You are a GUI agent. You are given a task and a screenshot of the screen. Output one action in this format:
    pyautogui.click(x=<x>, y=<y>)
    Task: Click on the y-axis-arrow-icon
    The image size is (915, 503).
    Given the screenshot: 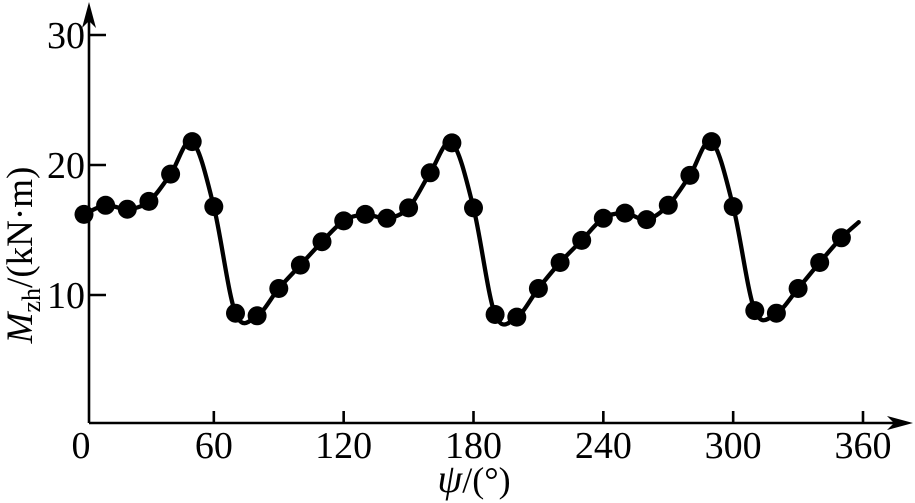 What is the action you would take?
    pyautogui.click(x=89, y=15)
    